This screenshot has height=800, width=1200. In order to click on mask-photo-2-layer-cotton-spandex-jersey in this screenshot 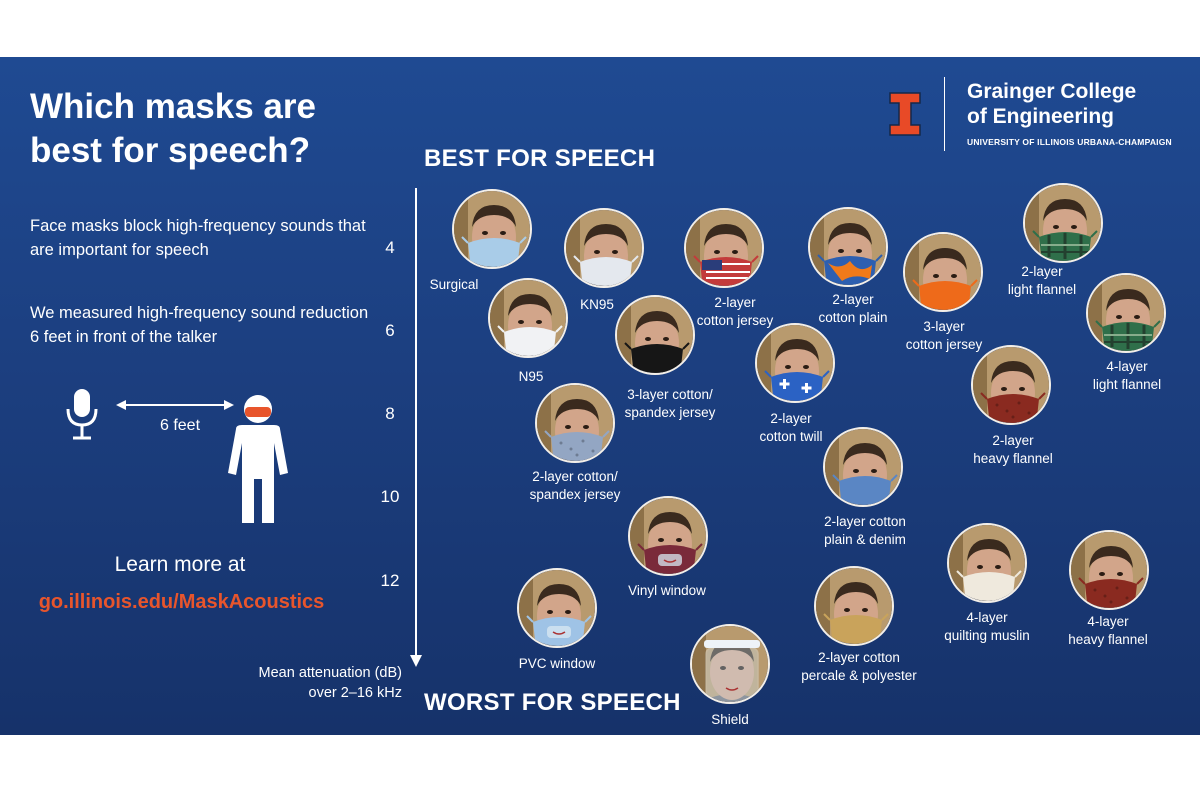, I will do `click(575, 423)`.